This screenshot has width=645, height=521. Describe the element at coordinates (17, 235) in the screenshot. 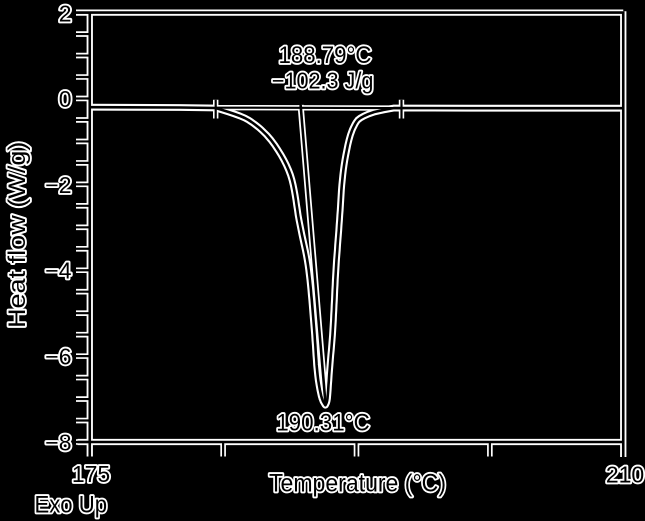

I see `svg-text: Heat flow (W/g)` at that location.